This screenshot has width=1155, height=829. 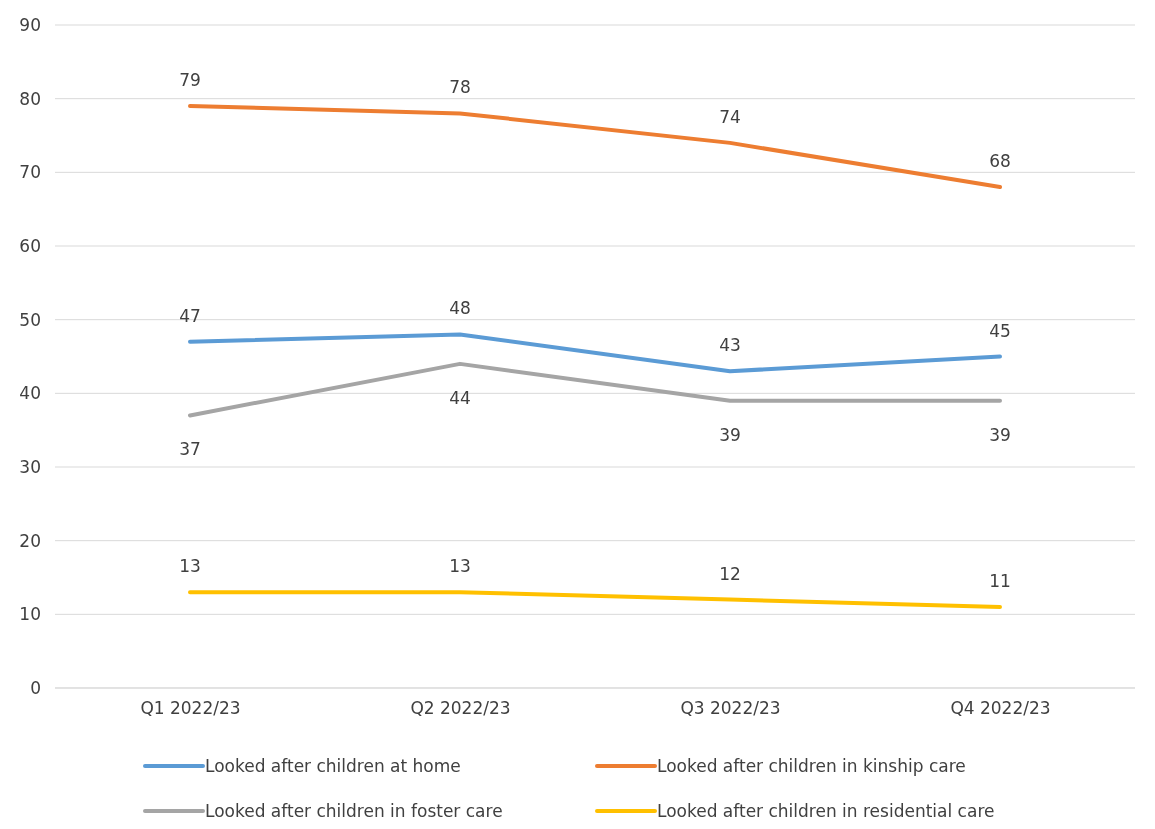 I want to click on data-label: 79, so click(x=190, y=80).